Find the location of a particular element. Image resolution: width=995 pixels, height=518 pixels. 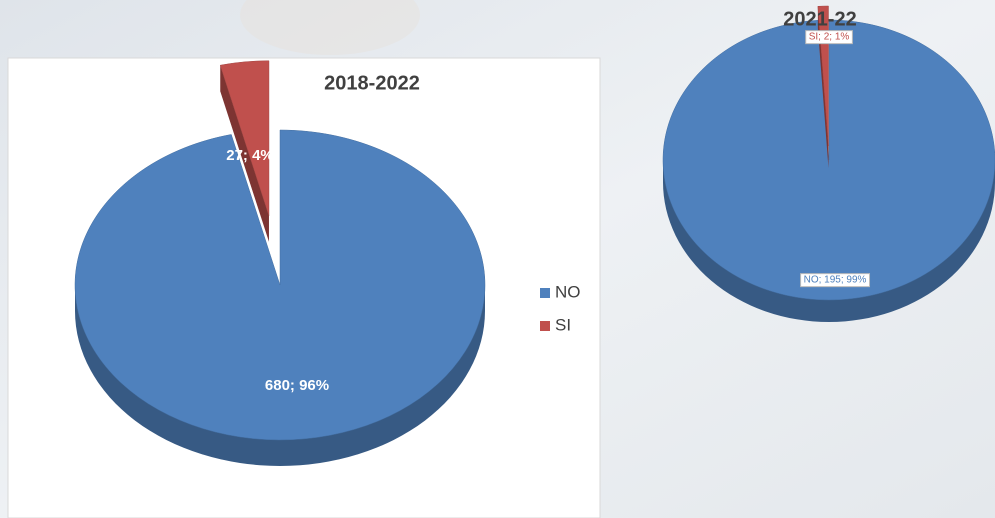

chart-title: 2021-22 is located at coordinates (819, 19).